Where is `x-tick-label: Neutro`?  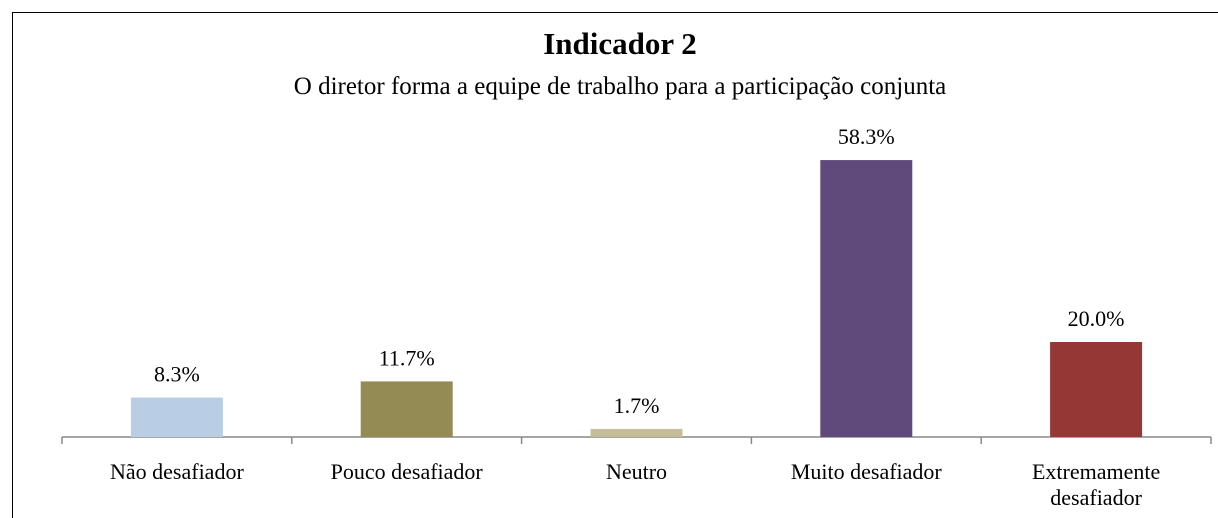
x-tick-label: Neutro is located at coordinates (636, 471).